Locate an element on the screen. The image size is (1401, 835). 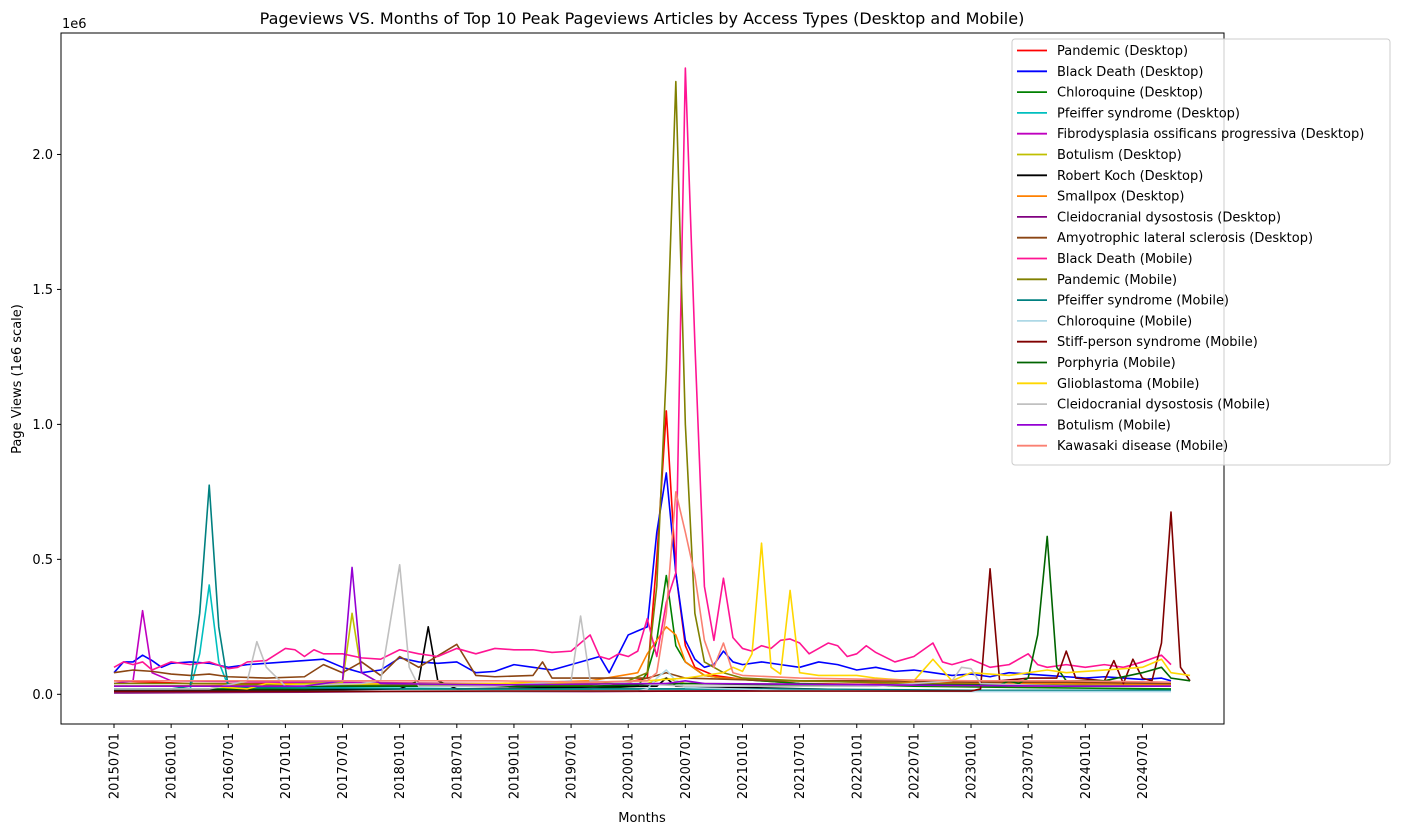
y-axis-offset-label: 1e6 is located at coordinates (74, 24).